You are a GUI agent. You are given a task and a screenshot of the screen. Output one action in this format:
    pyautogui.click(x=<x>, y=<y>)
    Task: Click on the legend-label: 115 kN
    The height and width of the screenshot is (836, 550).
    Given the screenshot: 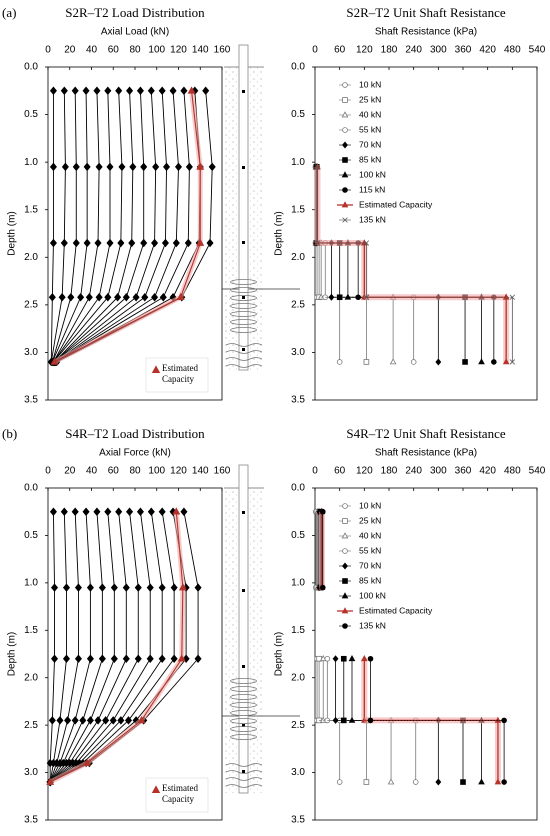 What is the action you would take?
    pyautogui.click(x=372, y=189)
    